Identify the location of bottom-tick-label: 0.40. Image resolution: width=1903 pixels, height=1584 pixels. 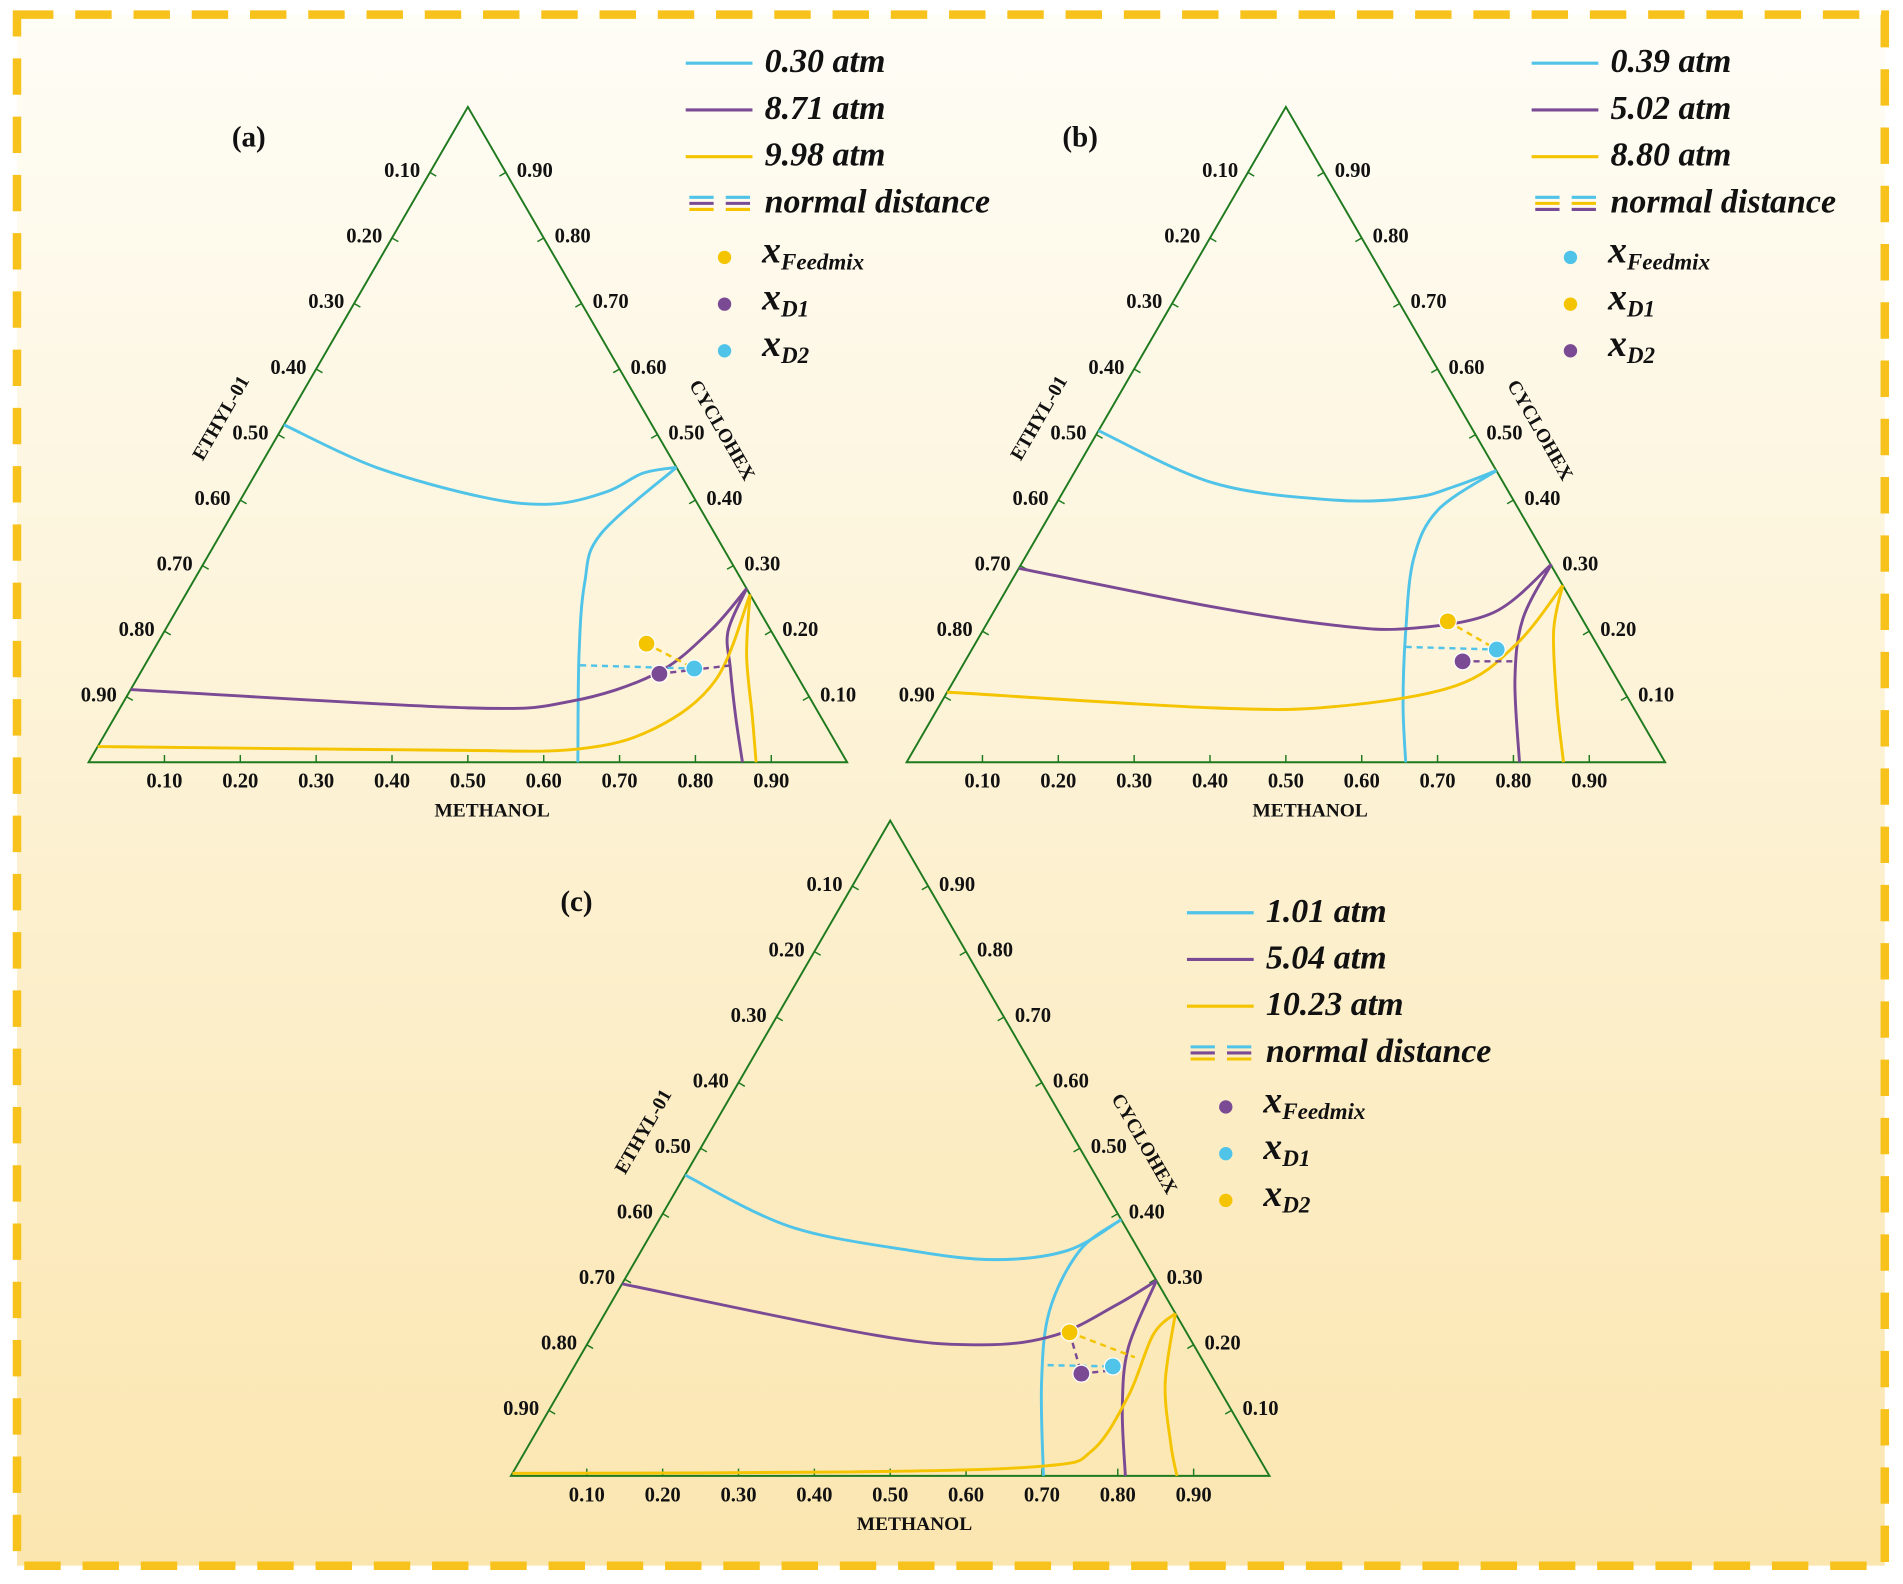
(814, 1495).